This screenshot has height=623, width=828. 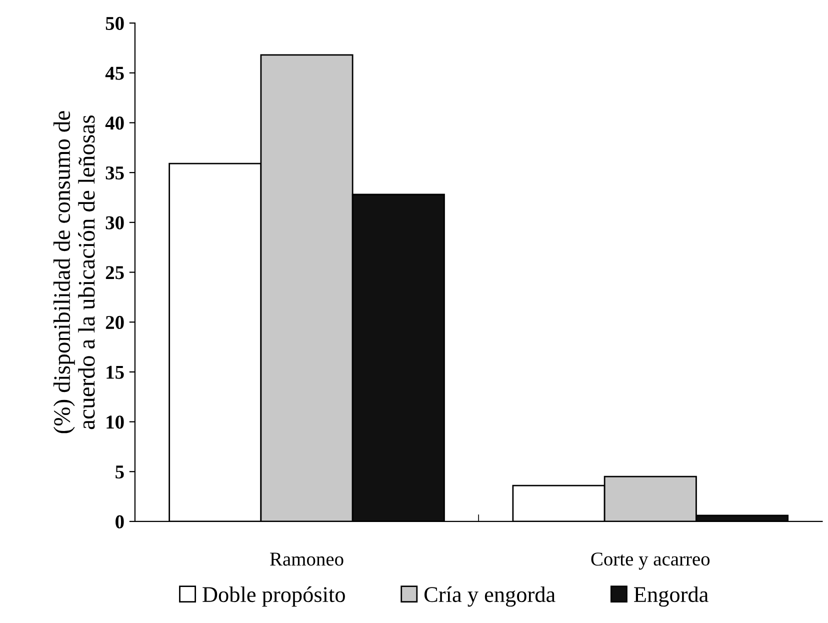 I want to click on y-tick-label: 30, so click(x=115, y=223).